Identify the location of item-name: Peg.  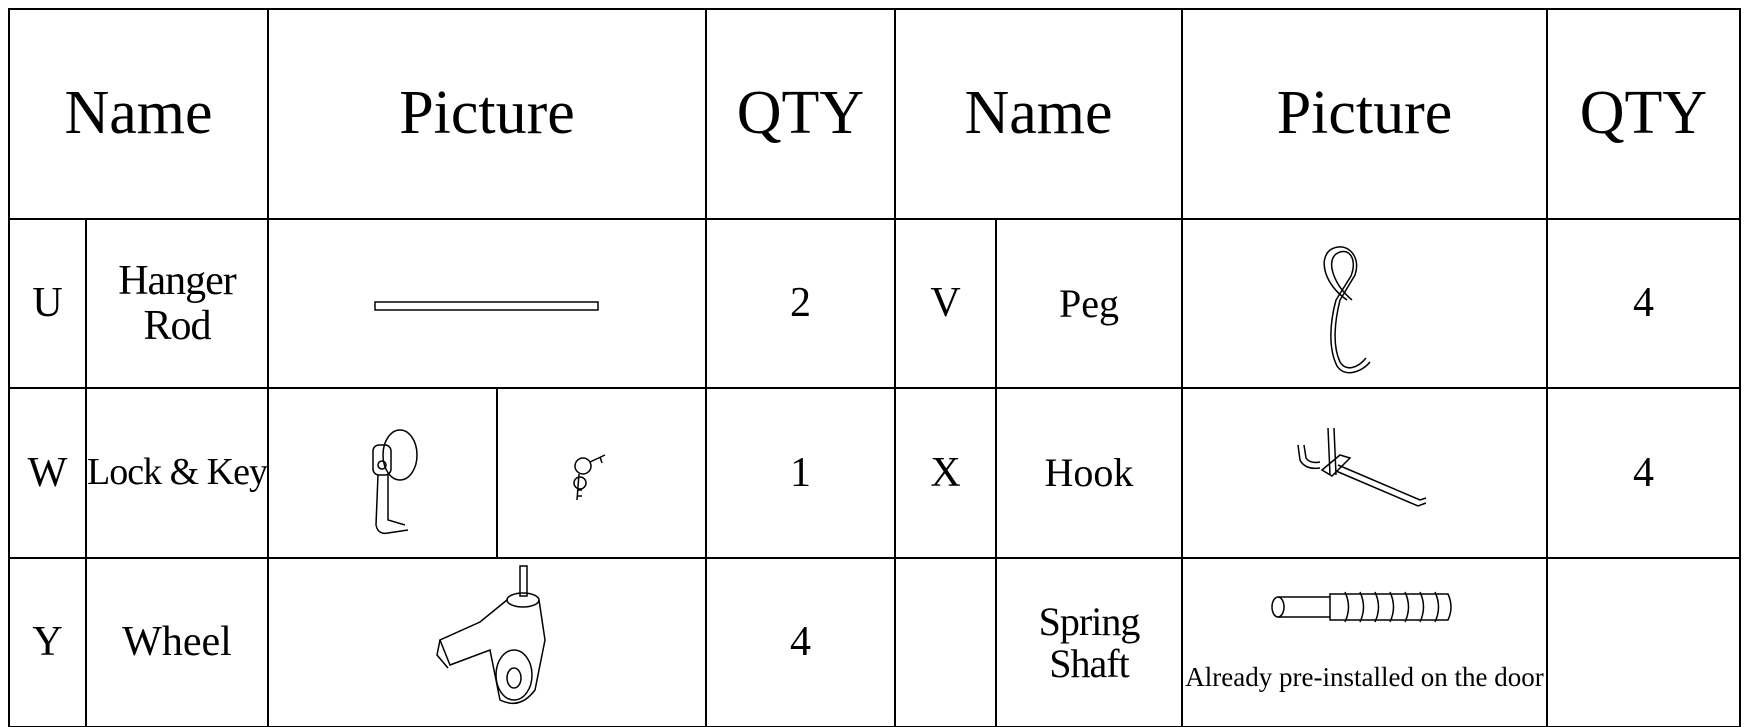
(1089, 303).